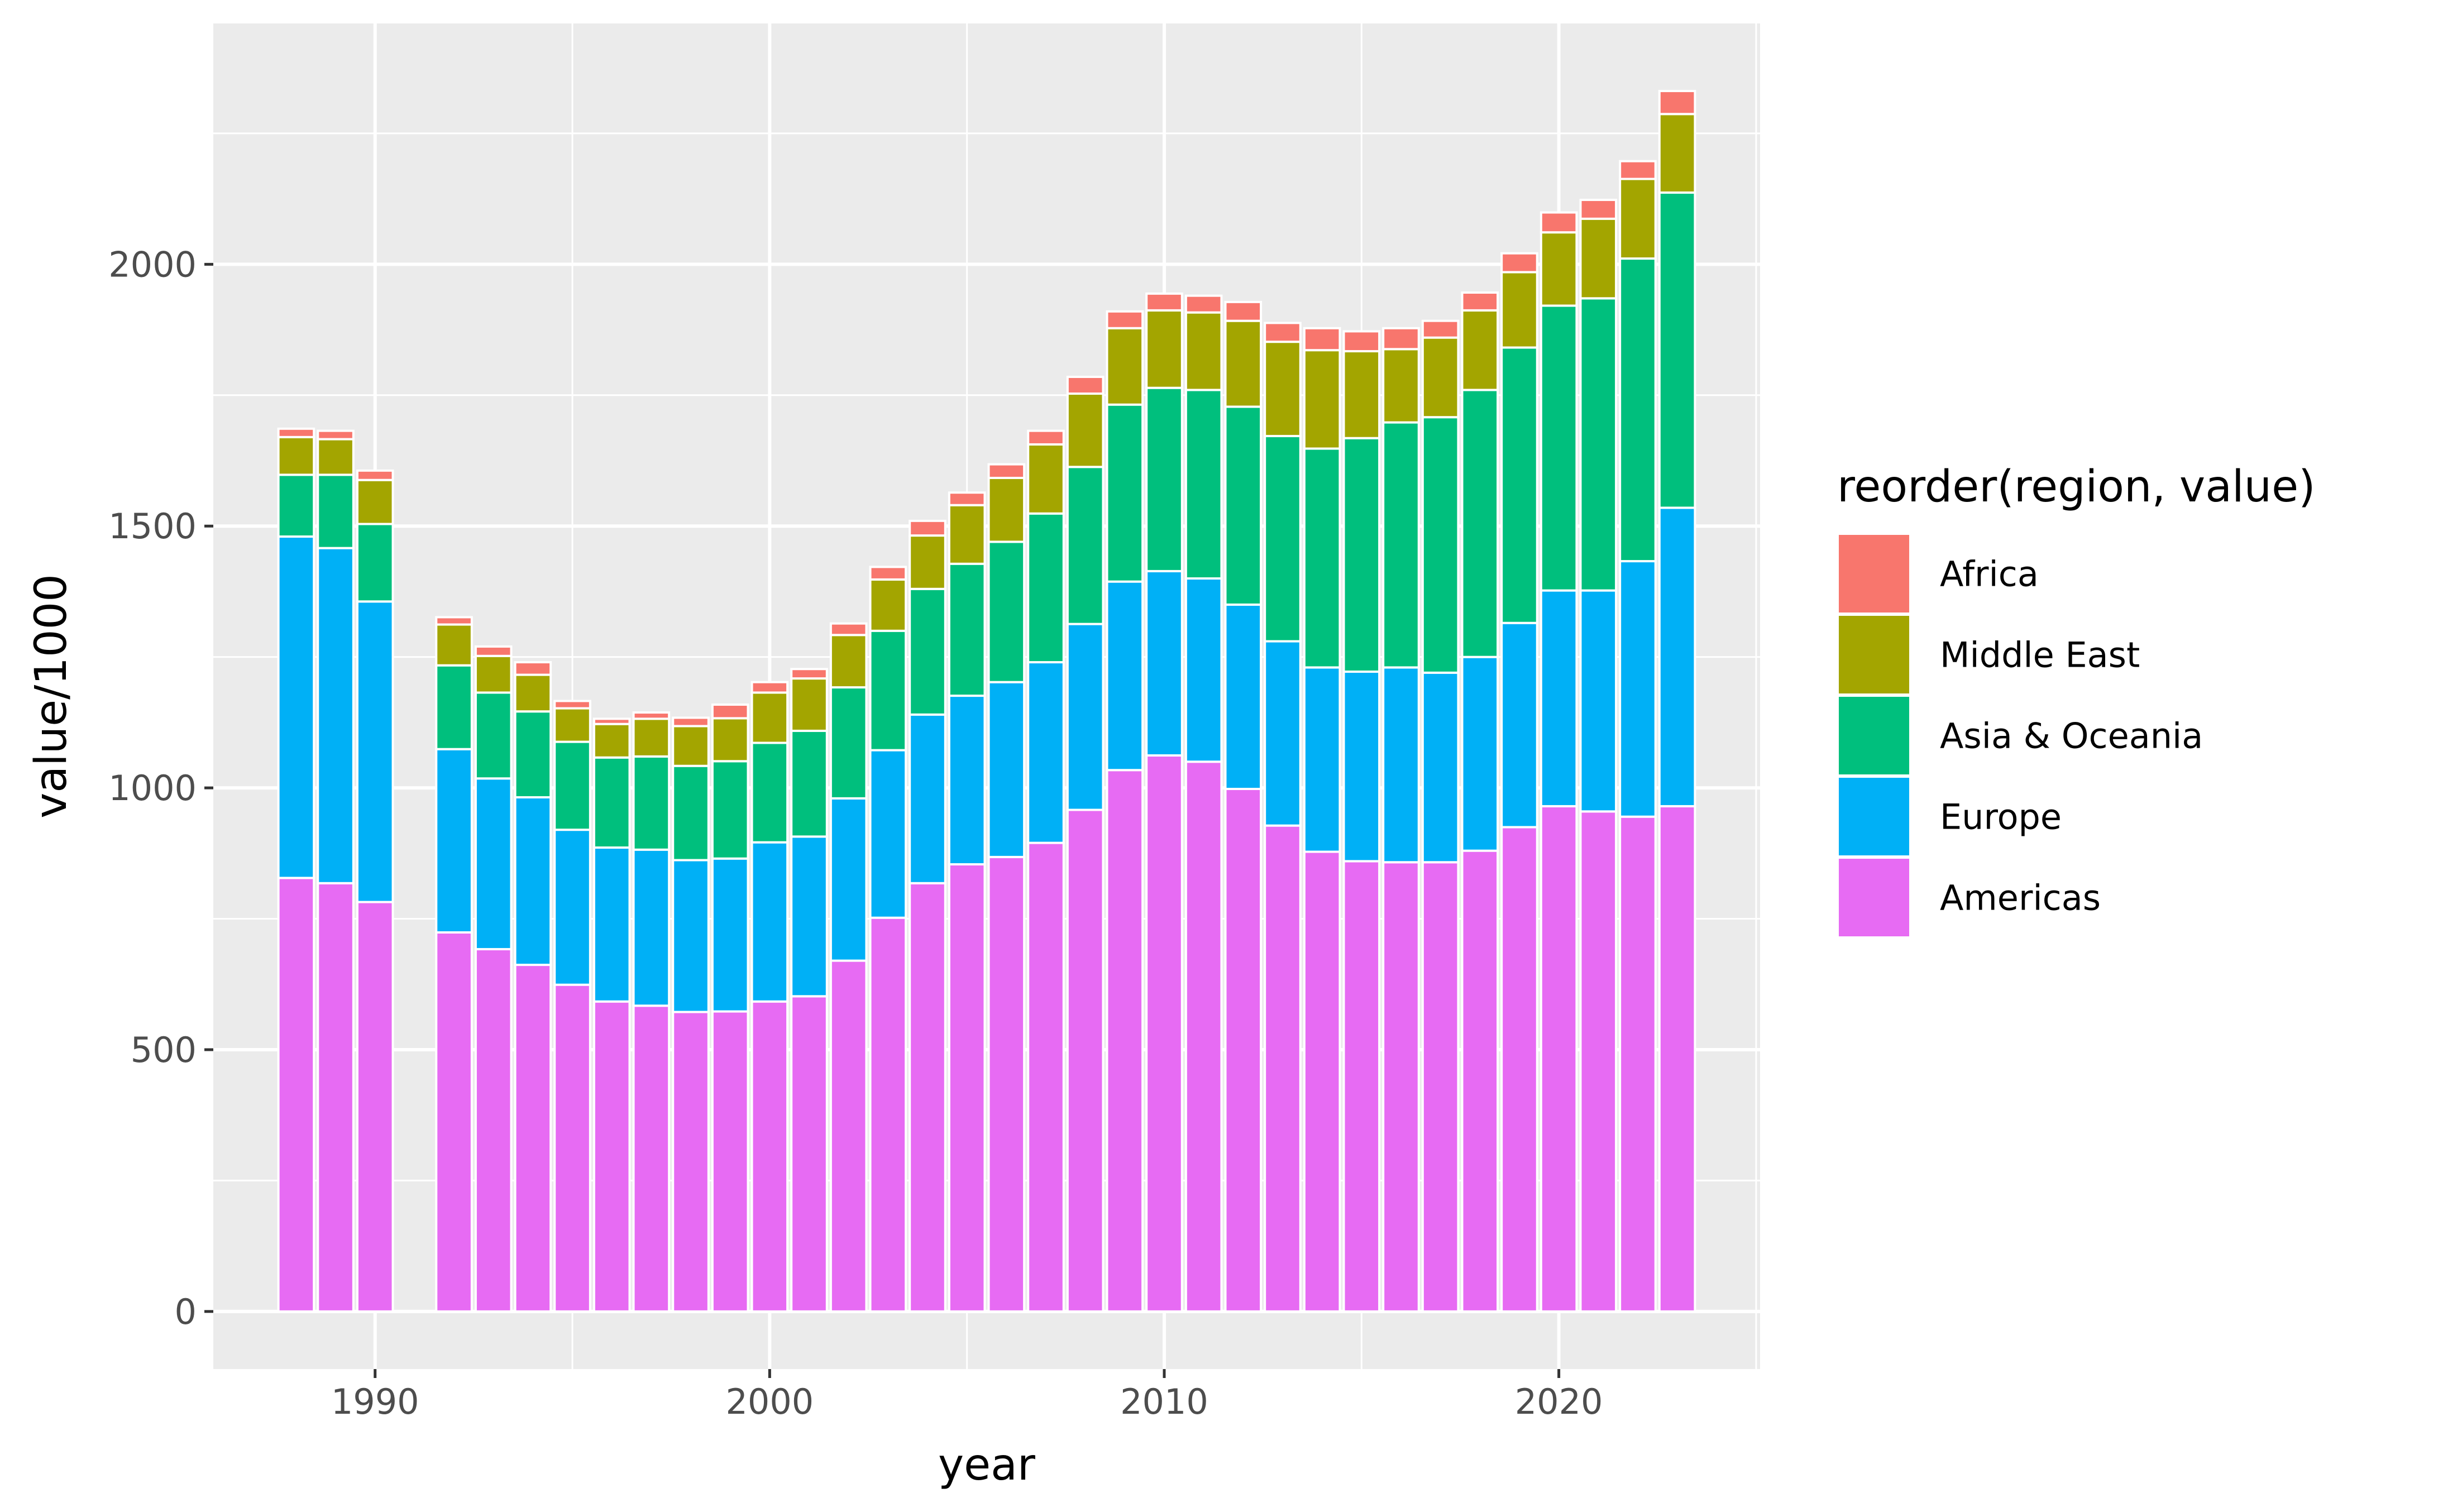  What do you see at coordinates (1401, 765) in the screenshot?
I see `bar-europe-2016` at bounding box center [1401, 765].